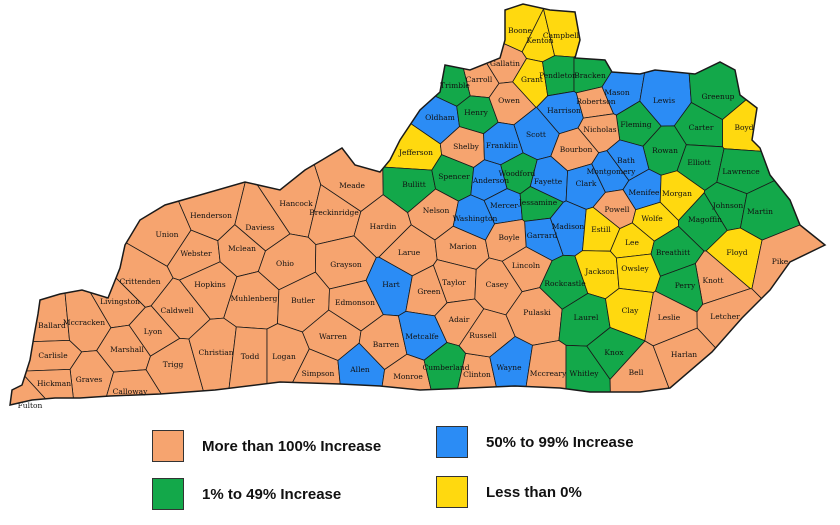 The width and height of the screenshot is (840, 525). I want to click on county-label-lincoln: Lincoln, so click(526, 265).